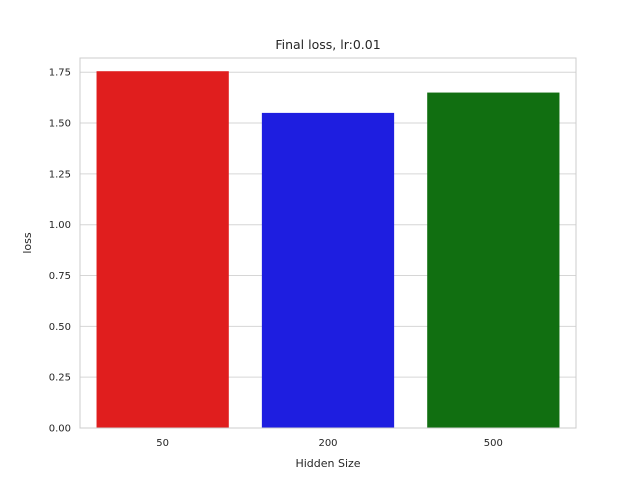 This screenshot has height=480, width=640. I want to click on x-tick-label: 200, so click(327, 443).